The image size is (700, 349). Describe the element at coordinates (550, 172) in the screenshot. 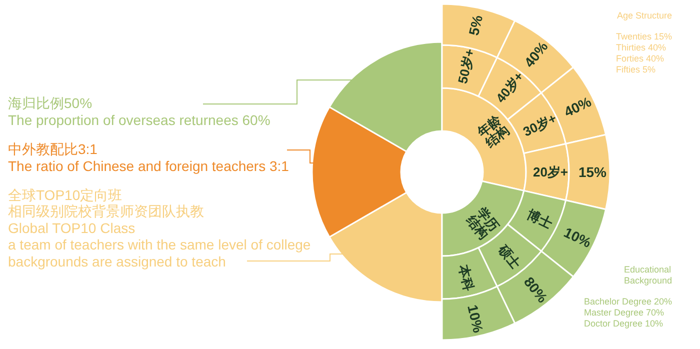

I see `category-label: 20岁+` at that location.